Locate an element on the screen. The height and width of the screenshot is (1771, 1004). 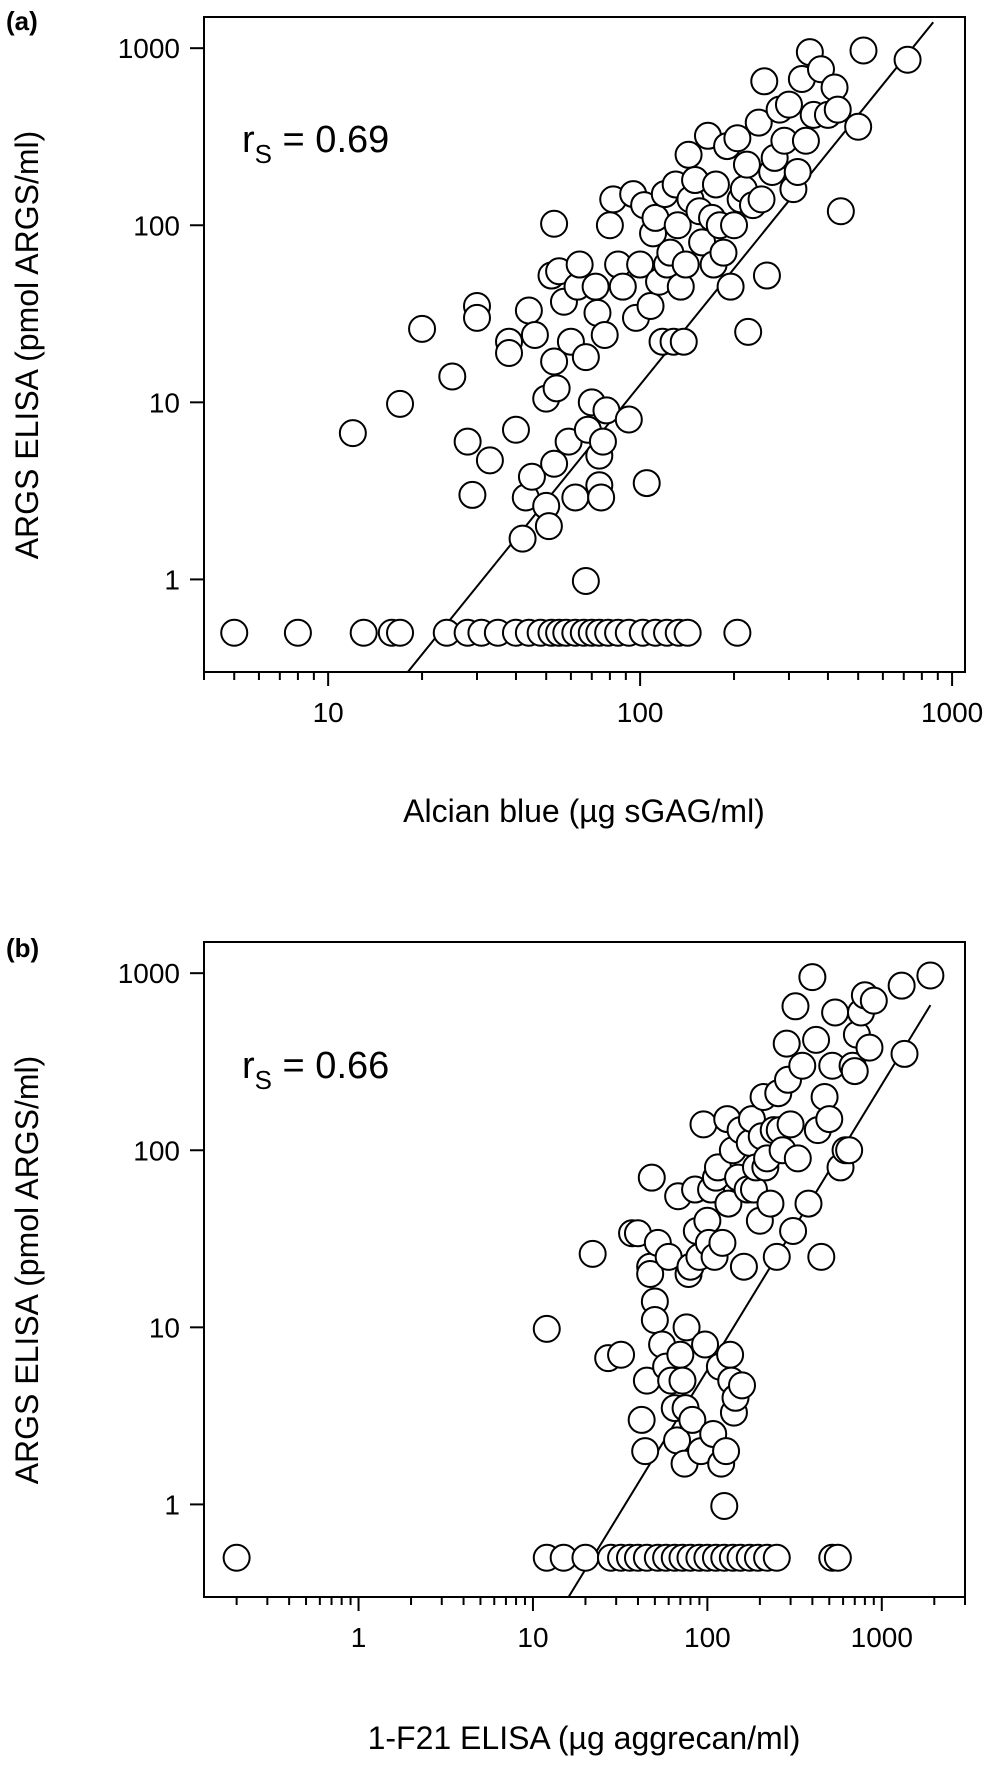
panel-b-correlation-label: rS = 0.66 is located at coordinates (315, 1070).